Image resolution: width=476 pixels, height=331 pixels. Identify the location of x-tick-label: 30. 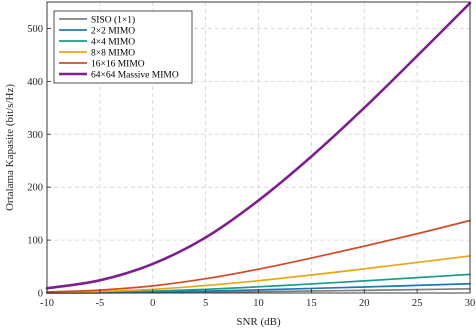
(470, 303).